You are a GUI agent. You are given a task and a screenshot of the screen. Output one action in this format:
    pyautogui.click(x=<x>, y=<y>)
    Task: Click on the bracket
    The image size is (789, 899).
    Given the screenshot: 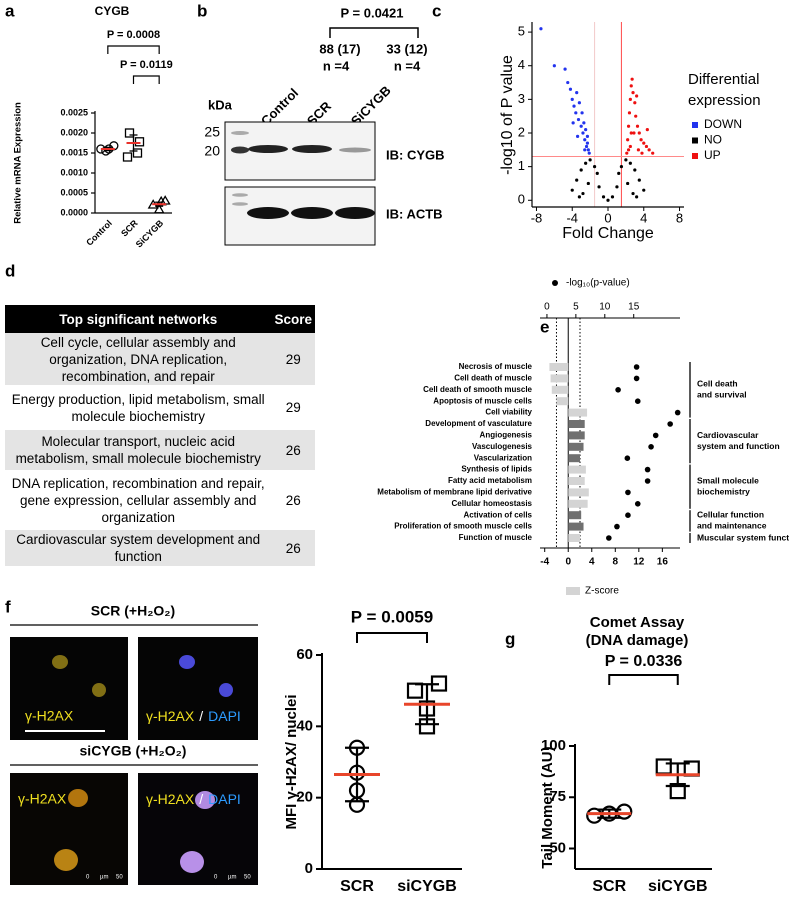 What is the action you would take?
    pyautogui.click(x=374, y=32)
    